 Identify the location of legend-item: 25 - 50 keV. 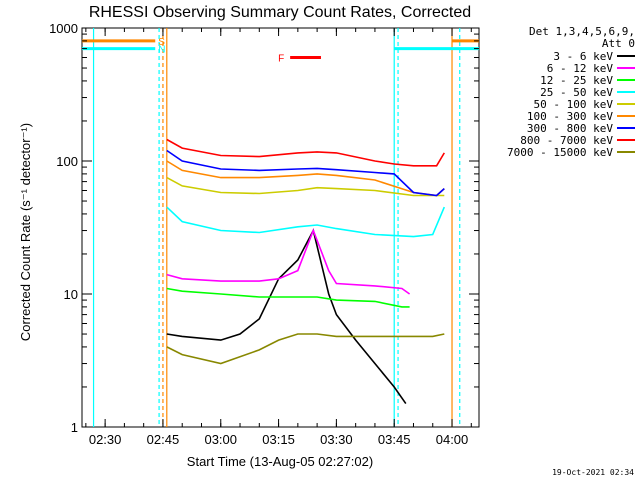
(557, 92).